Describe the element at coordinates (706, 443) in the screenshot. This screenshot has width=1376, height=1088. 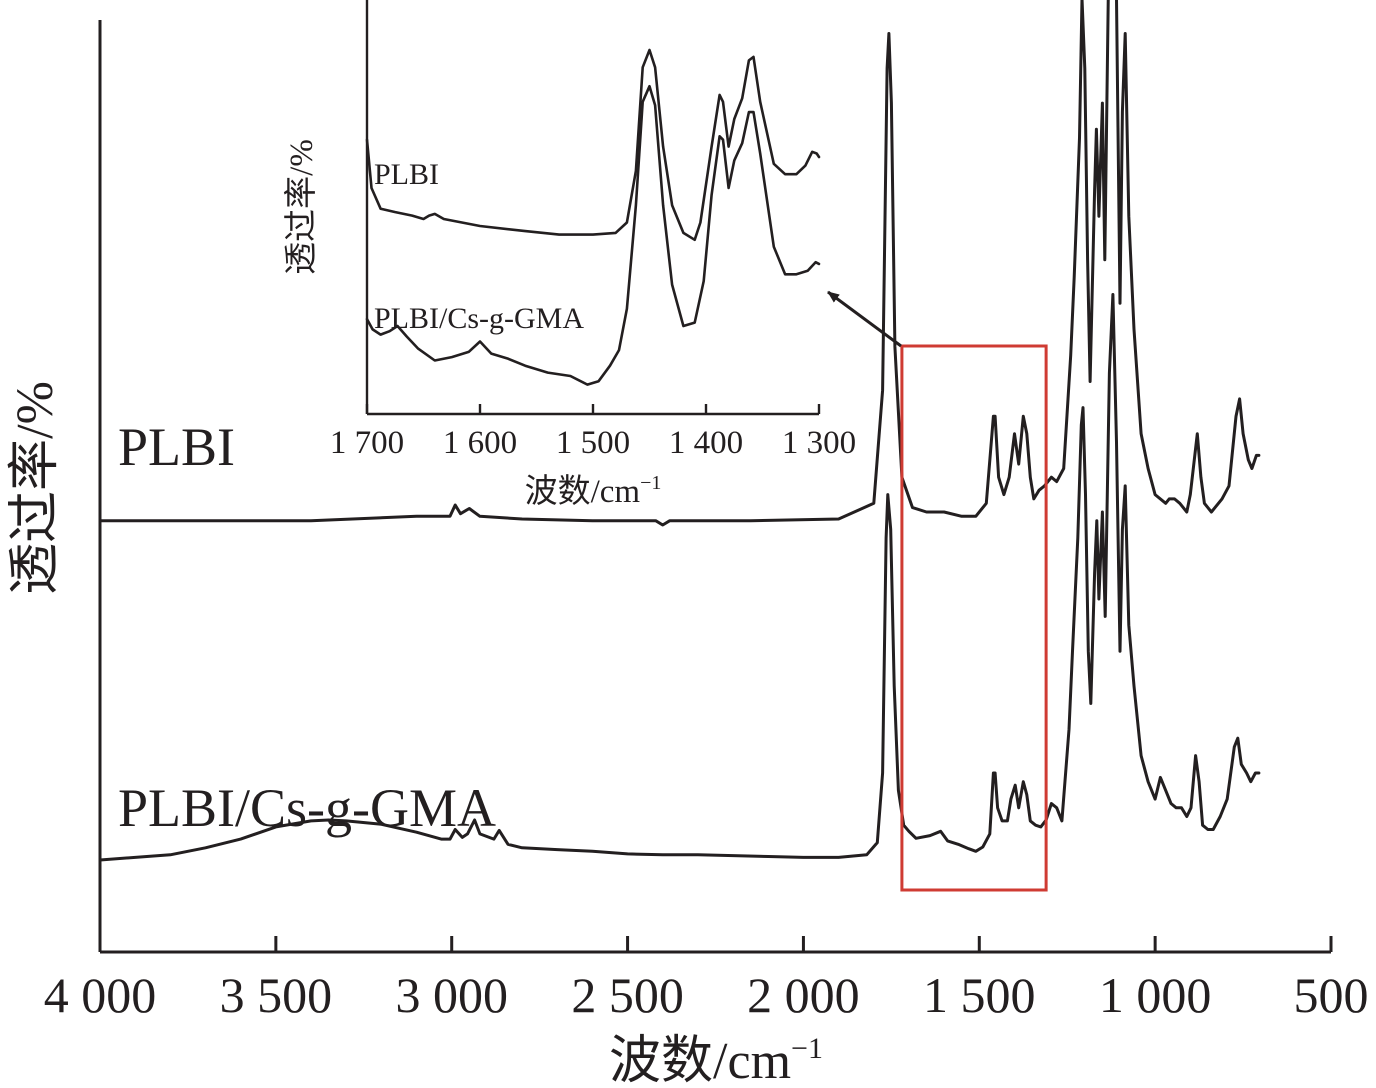
I see `inset-x-tick-label: 1 400` at that location.